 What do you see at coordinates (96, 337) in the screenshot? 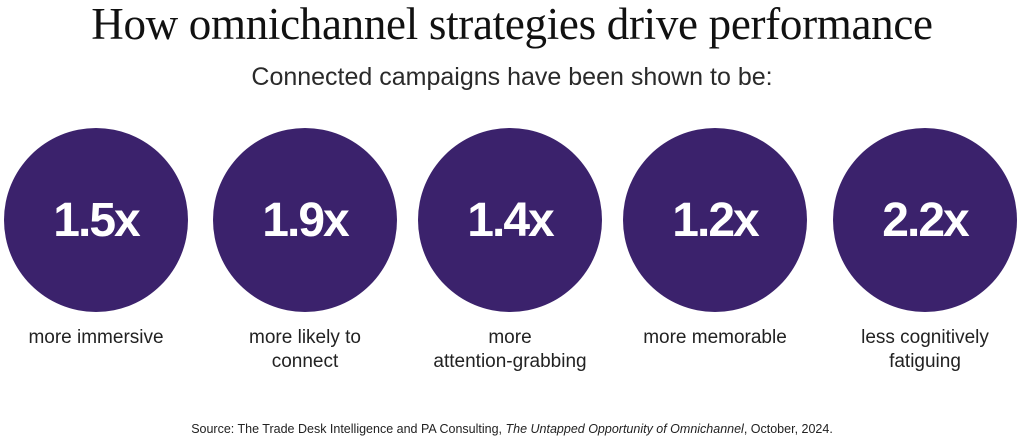
I see `stat-label: more immersive` at bounding box center [96, 337].